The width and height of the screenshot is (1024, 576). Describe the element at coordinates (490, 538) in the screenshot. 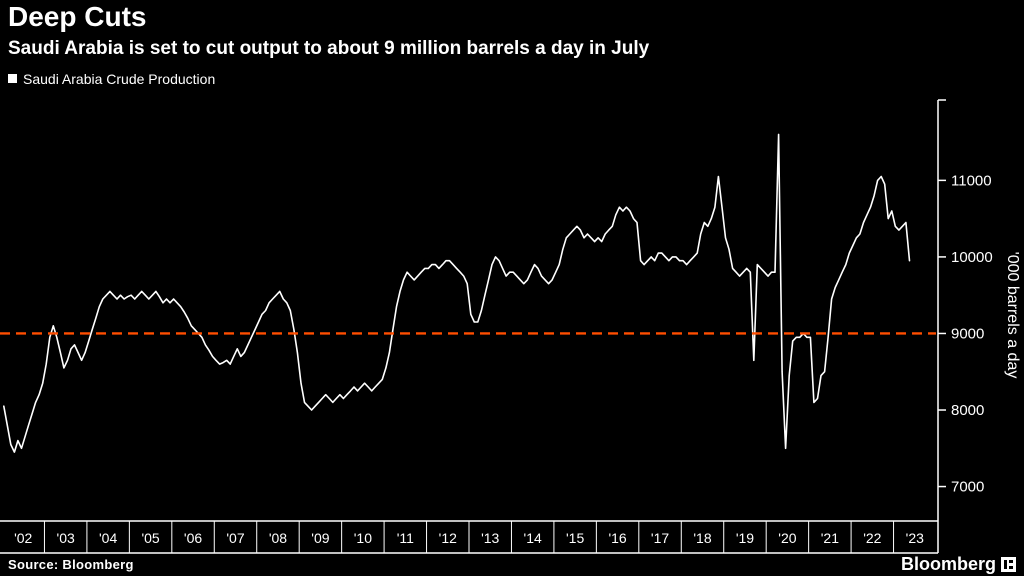

I see `x-tick-label: '13` at that location.